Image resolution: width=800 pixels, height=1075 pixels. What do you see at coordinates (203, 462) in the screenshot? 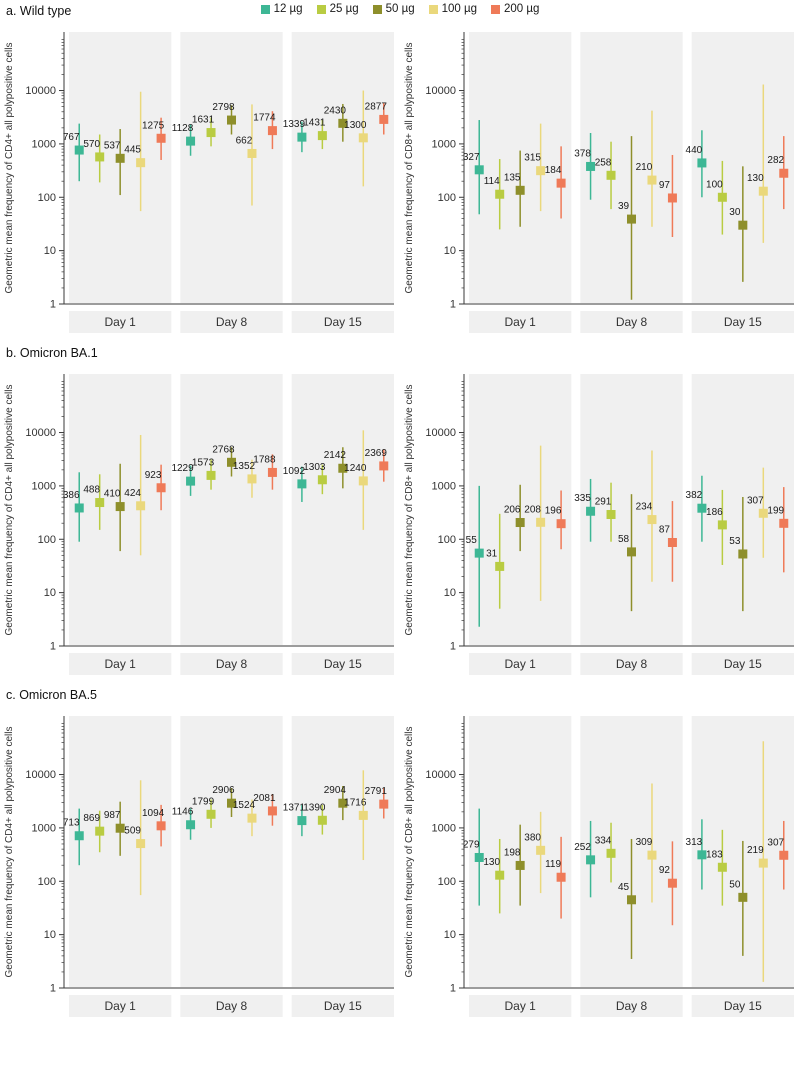
I see `value-label: 1573` at bounding box center [203, 462].